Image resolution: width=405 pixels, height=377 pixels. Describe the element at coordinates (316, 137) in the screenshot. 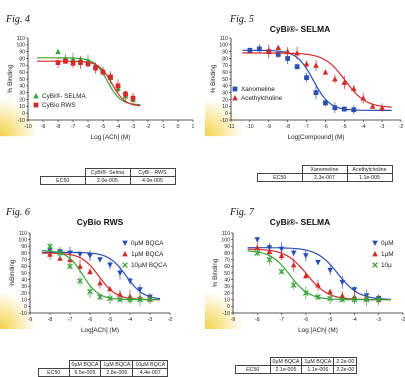

I see `x-axis-label: Log[Compound] (M)` at that location.